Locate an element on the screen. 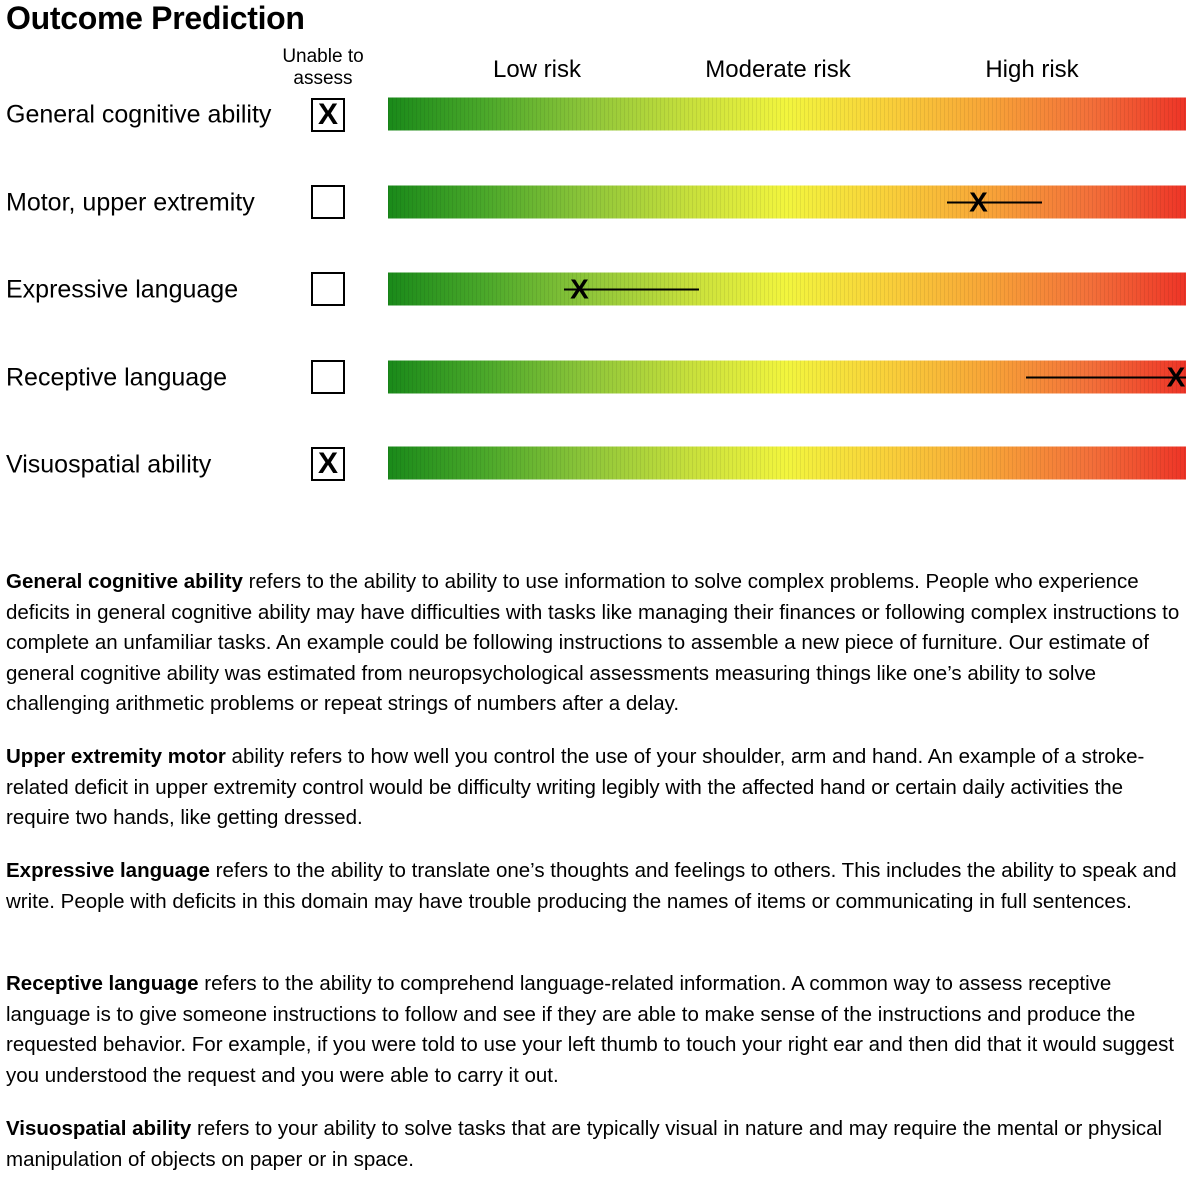 The width and height of the screenshot is (1194, 1194). unable-checkbox-expressive-language is located at coordinates (328, 289).